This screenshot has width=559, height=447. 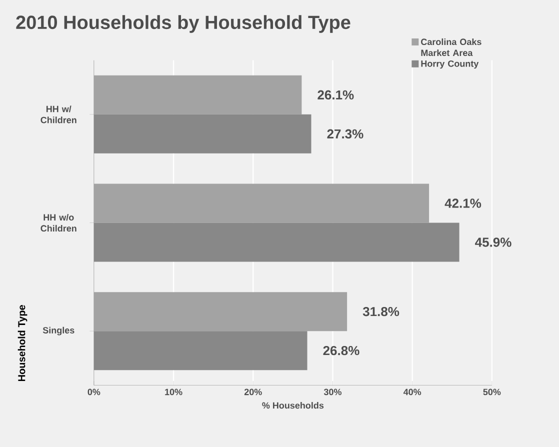 What do you see at coordinates (381, 311) in the screenshot?
I see `data-label: 31.8%` at bounding box center [381, 311].